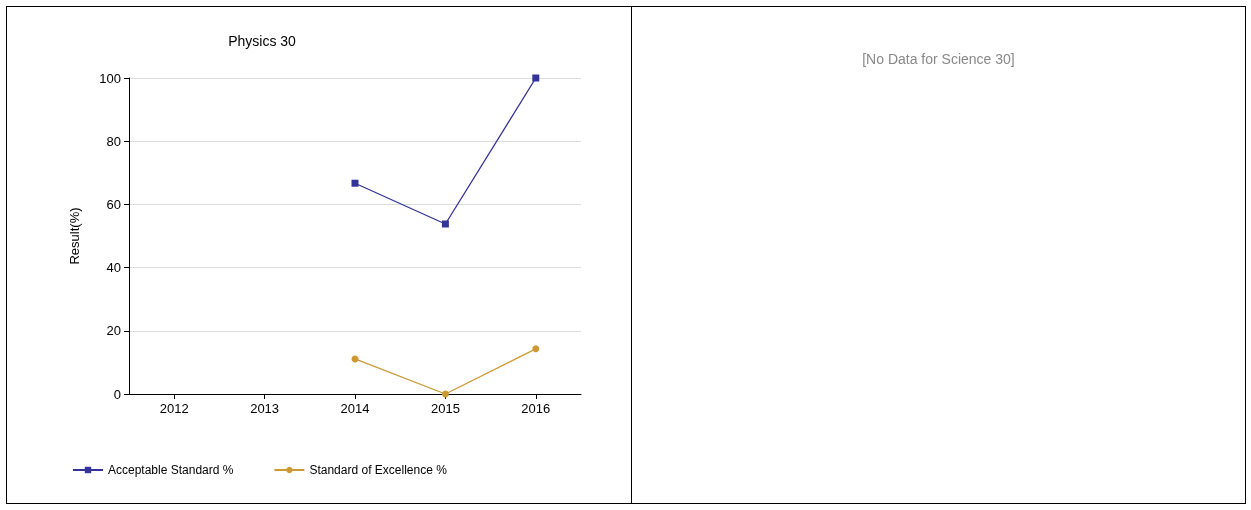 Image resolution: width=1251 pixels, height=510 pixels. I want to click on y-tick-label: 0, so click(117, 394).